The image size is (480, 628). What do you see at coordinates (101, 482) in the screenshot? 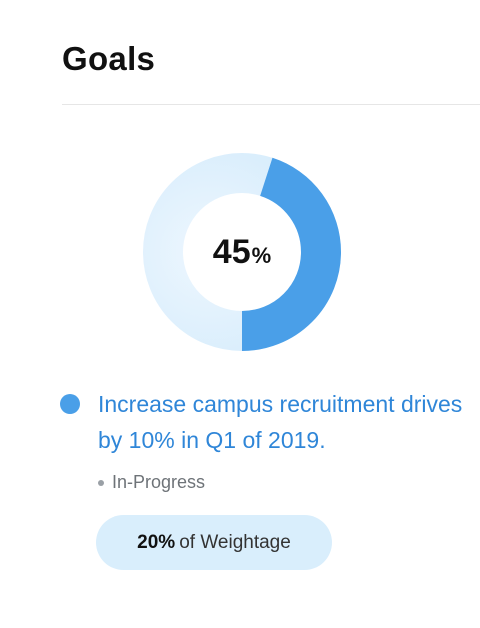
I see `status-dot-icon` at bounding box center [101, 482].